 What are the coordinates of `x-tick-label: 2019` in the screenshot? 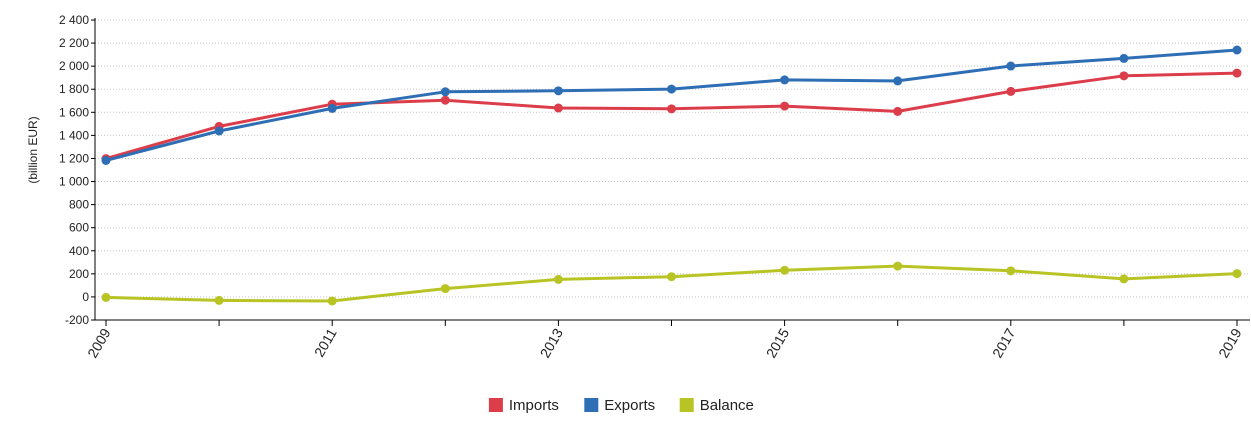 It's located at (1230, 342).